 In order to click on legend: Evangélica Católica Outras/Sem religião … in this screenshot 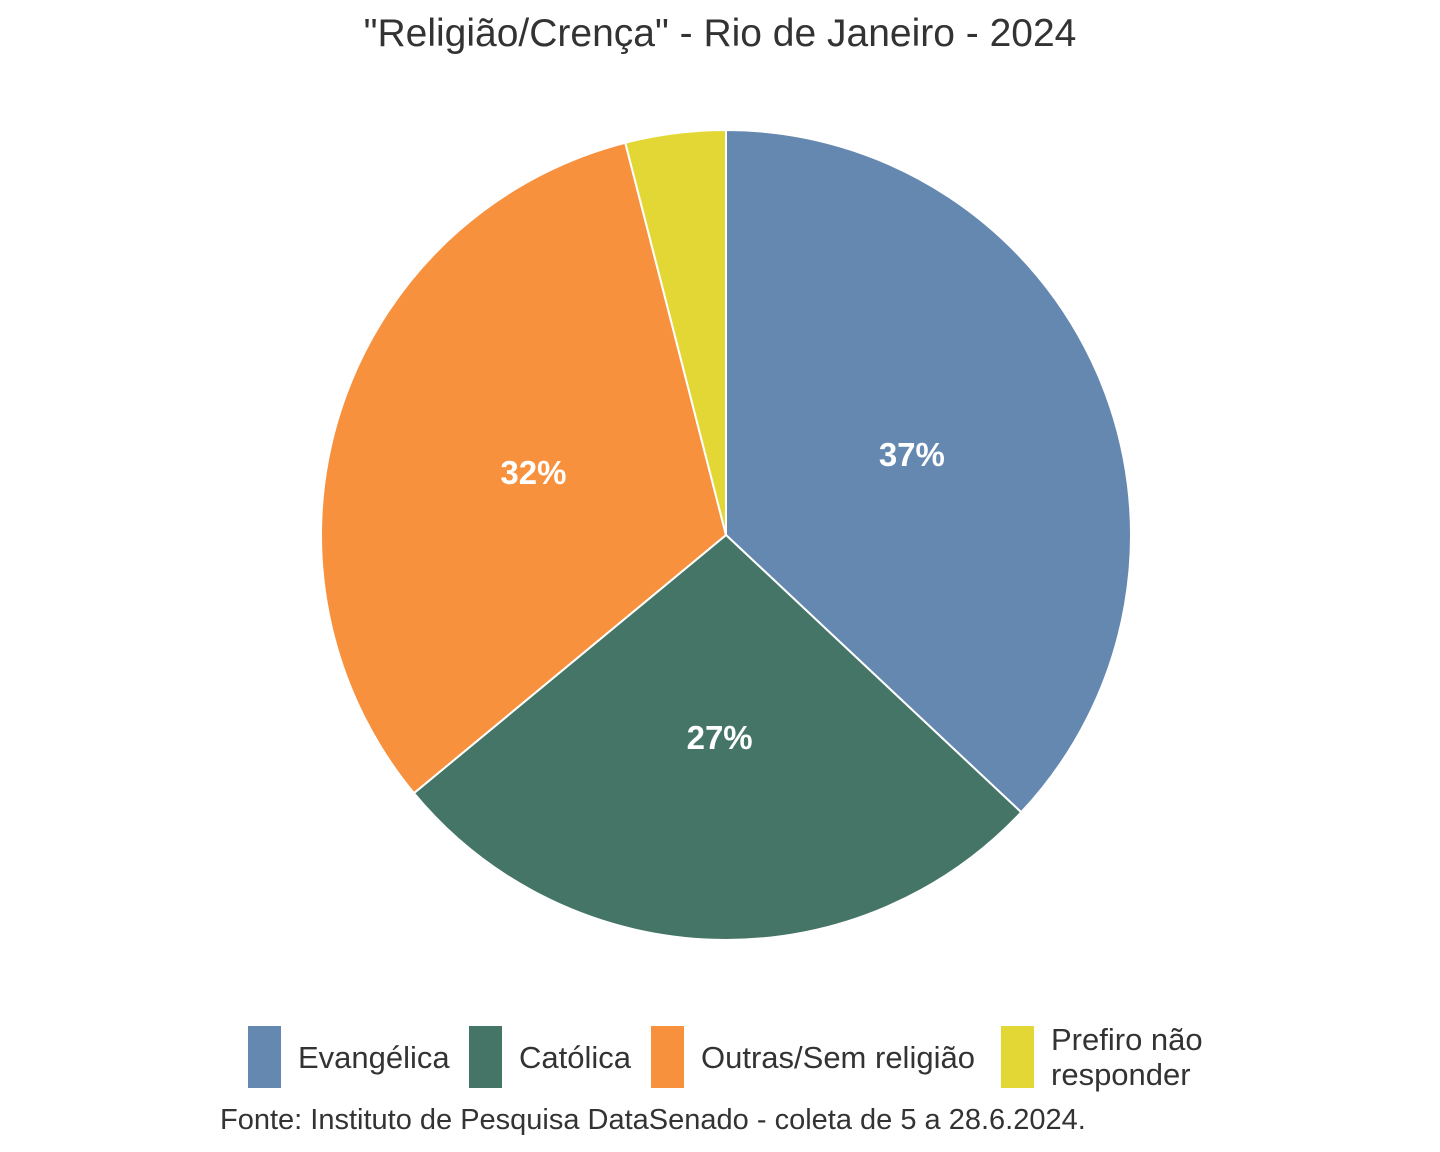, I will do `click(720, 1058)`.